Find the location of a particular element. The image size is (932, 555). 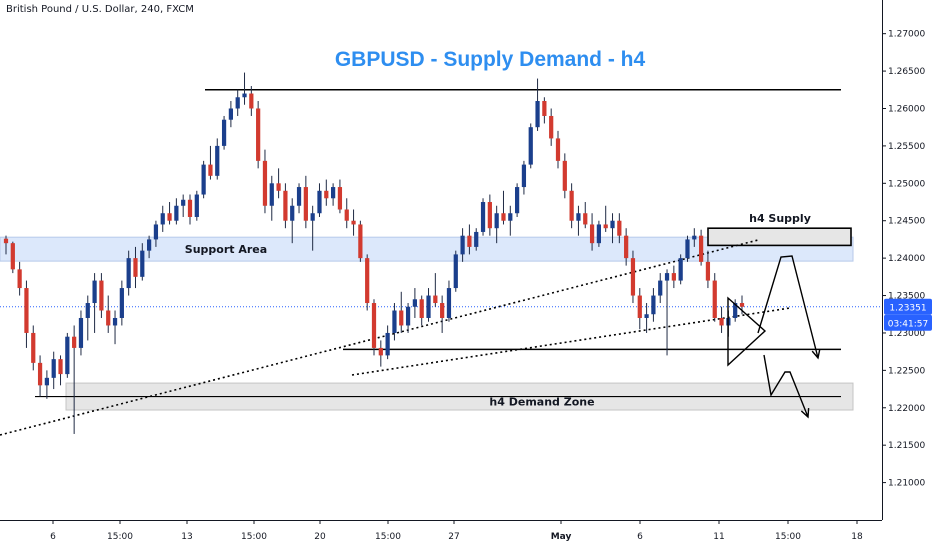

last-price-value: 1.23351 is located at coordinates (907, 309).